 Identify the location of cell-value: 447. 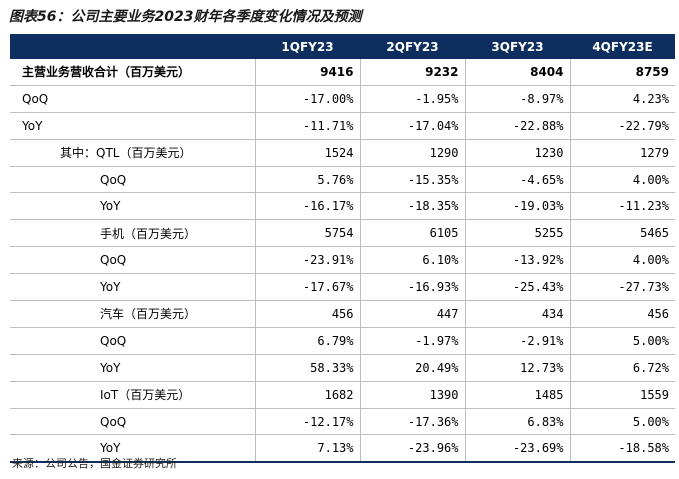
(413, 314).